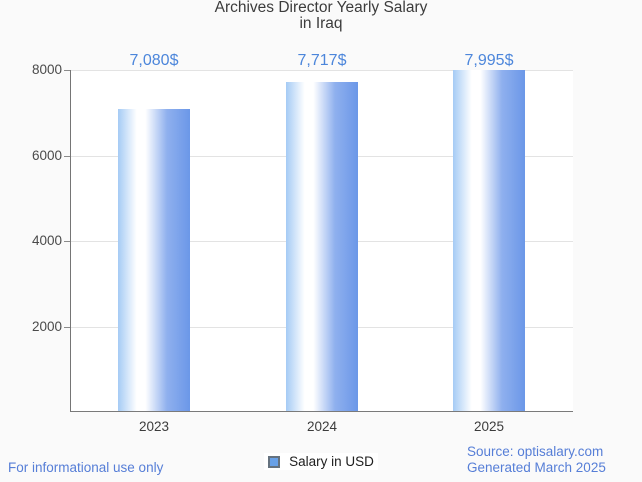 Image resolution: width=642 pixels, height=482 pixels. What do you see at coordinates (154, 60) in the screenshot?
I see `value-label-2023: 7,080$` at bounding box center [154, 60].